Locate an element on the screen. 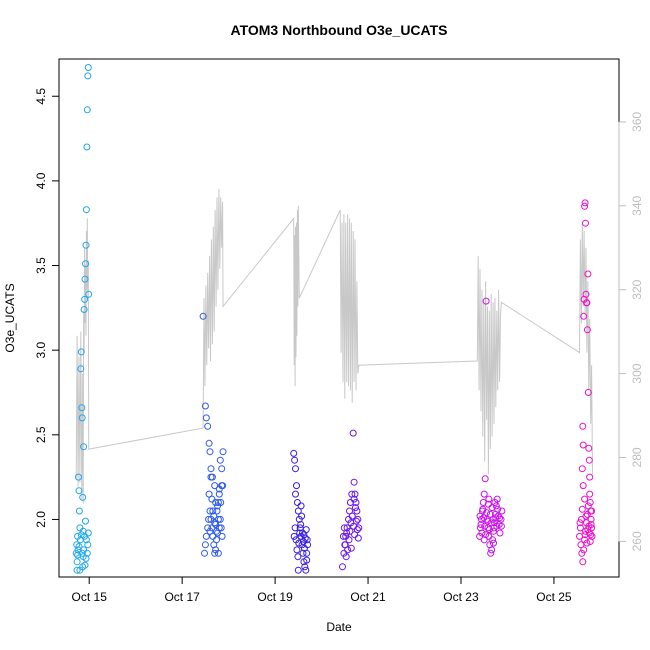 The width and height of the screenshot is (650, 650). y2-tick-label: 300 is located at coordinates (637, 373).